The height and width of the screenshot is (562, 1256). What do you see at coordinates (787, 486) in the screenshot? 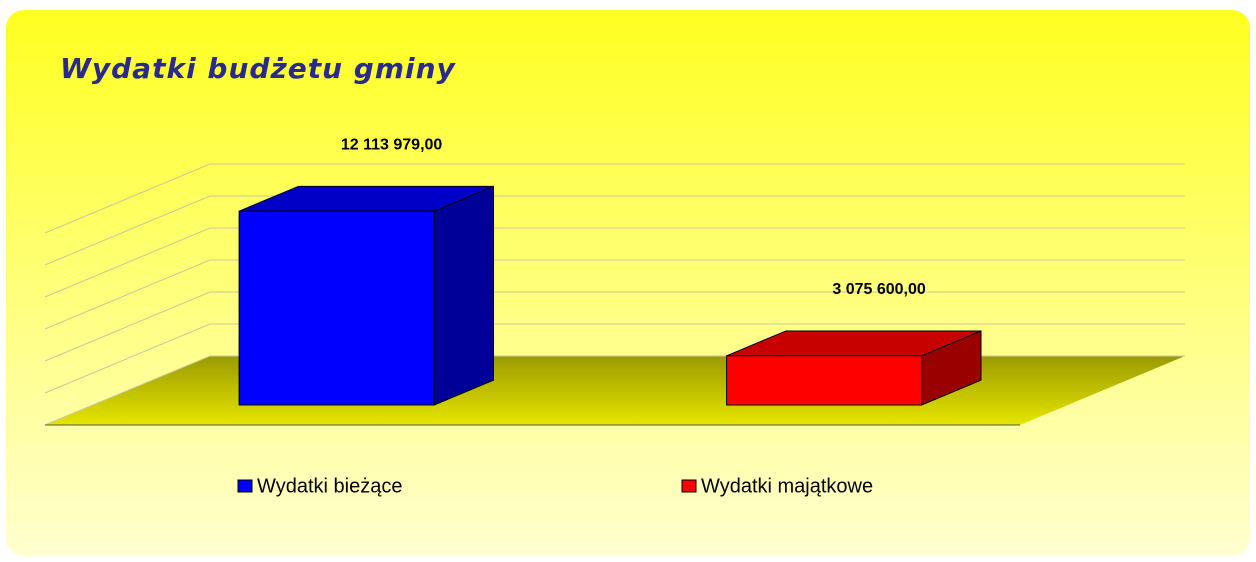
I see `legend-label: Wydatki majątkowe` at bounding box center [787, 486].